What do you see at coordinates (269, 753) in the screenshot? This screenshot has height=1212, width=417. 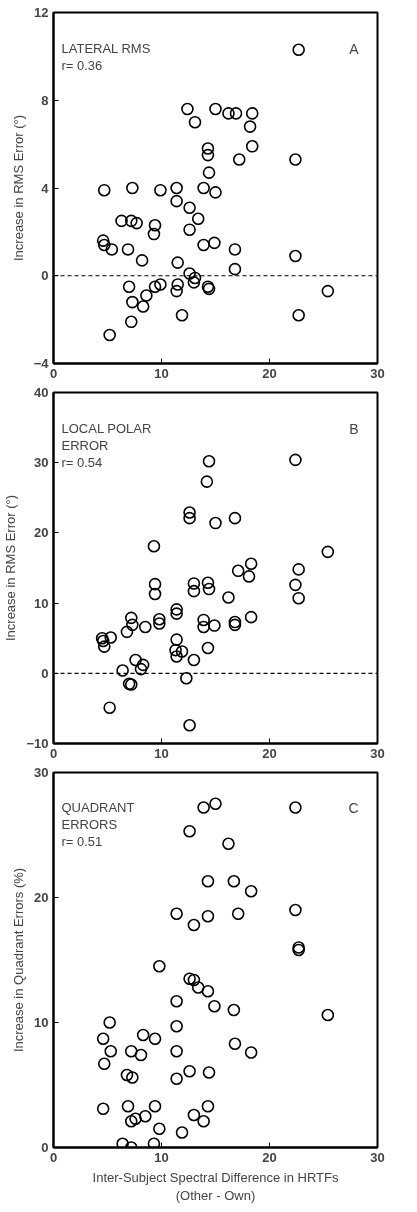 I see `x-tick-label: 20` at bounding box center [269, 753].